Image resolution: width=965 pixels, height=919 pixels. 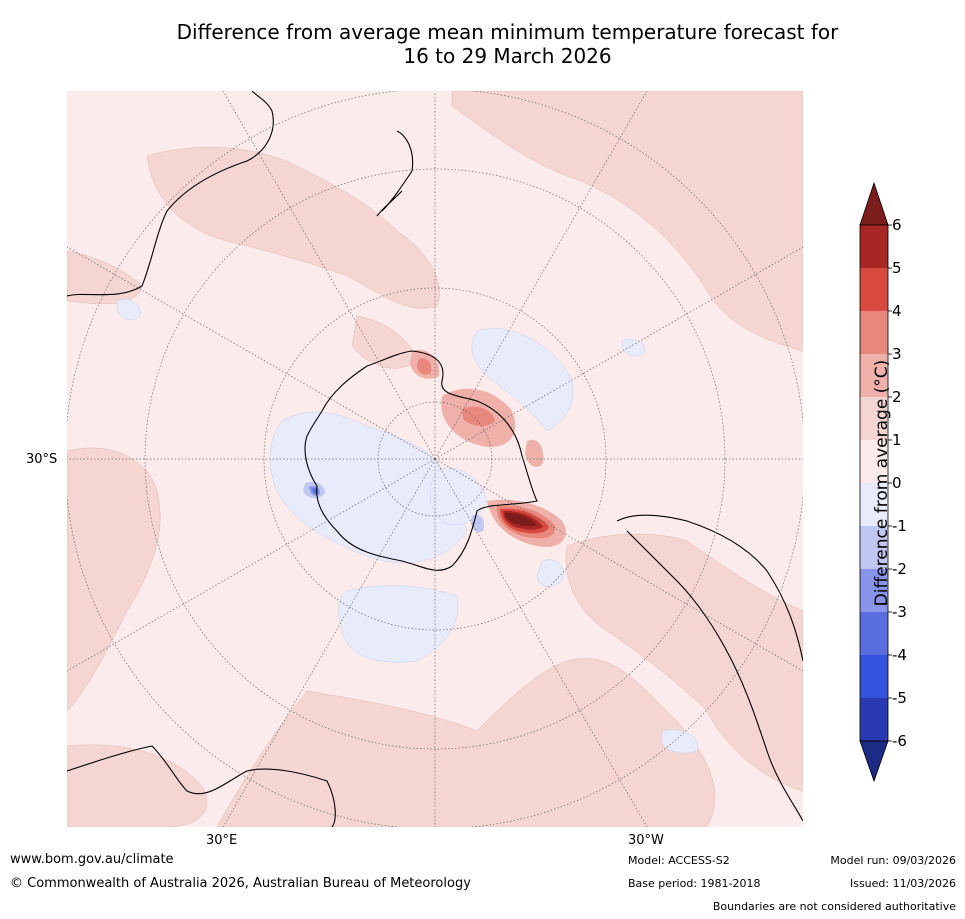 I want to click on colorbar-tick-label: 3, so click(x=897, y=354).